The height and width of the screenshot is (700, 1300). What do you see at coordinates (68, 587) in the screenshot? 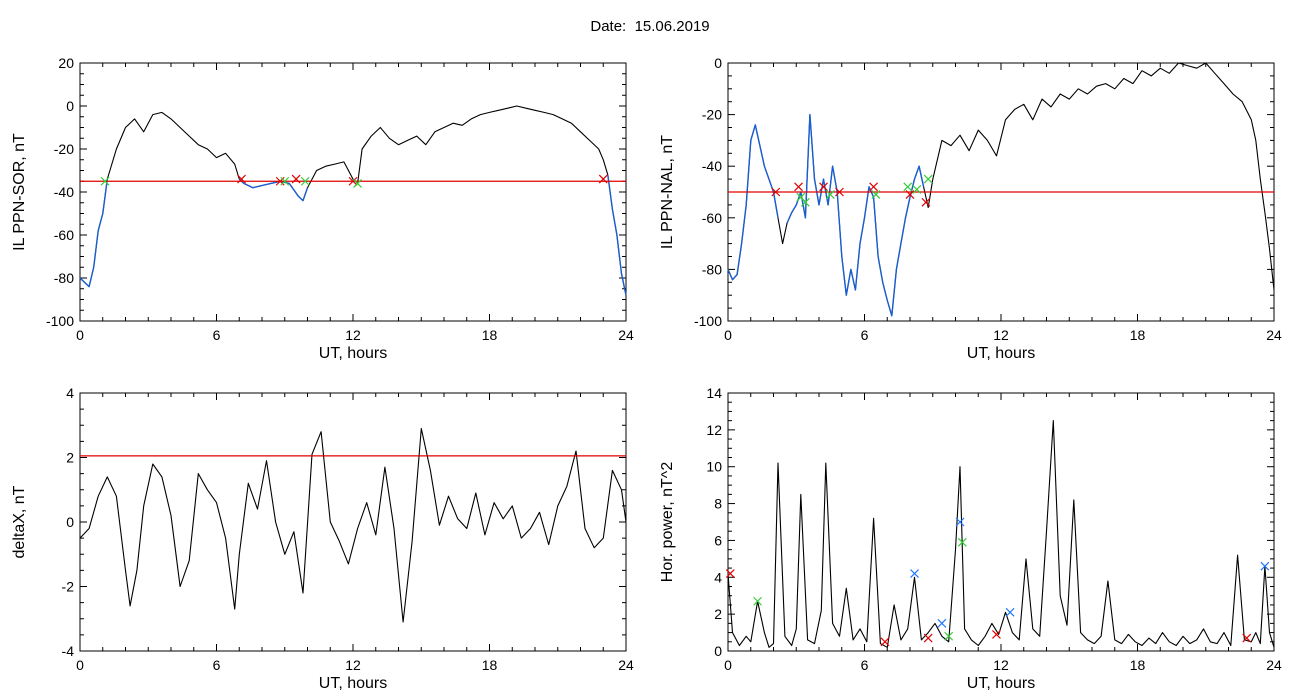
I see `y-tick-label: -2` at bounding box center [68, 587].